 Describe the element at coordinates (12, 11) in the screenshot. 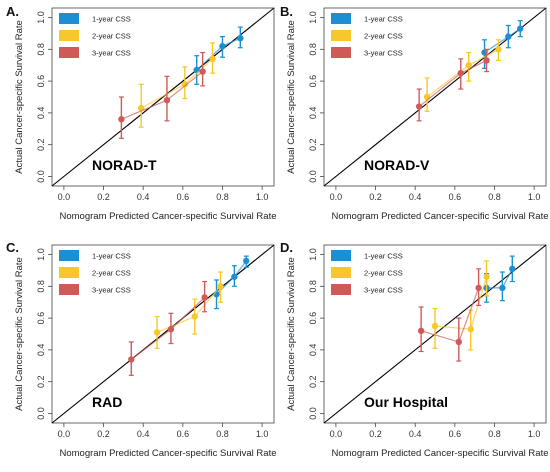

I see `panel-letter: A.` at that location.